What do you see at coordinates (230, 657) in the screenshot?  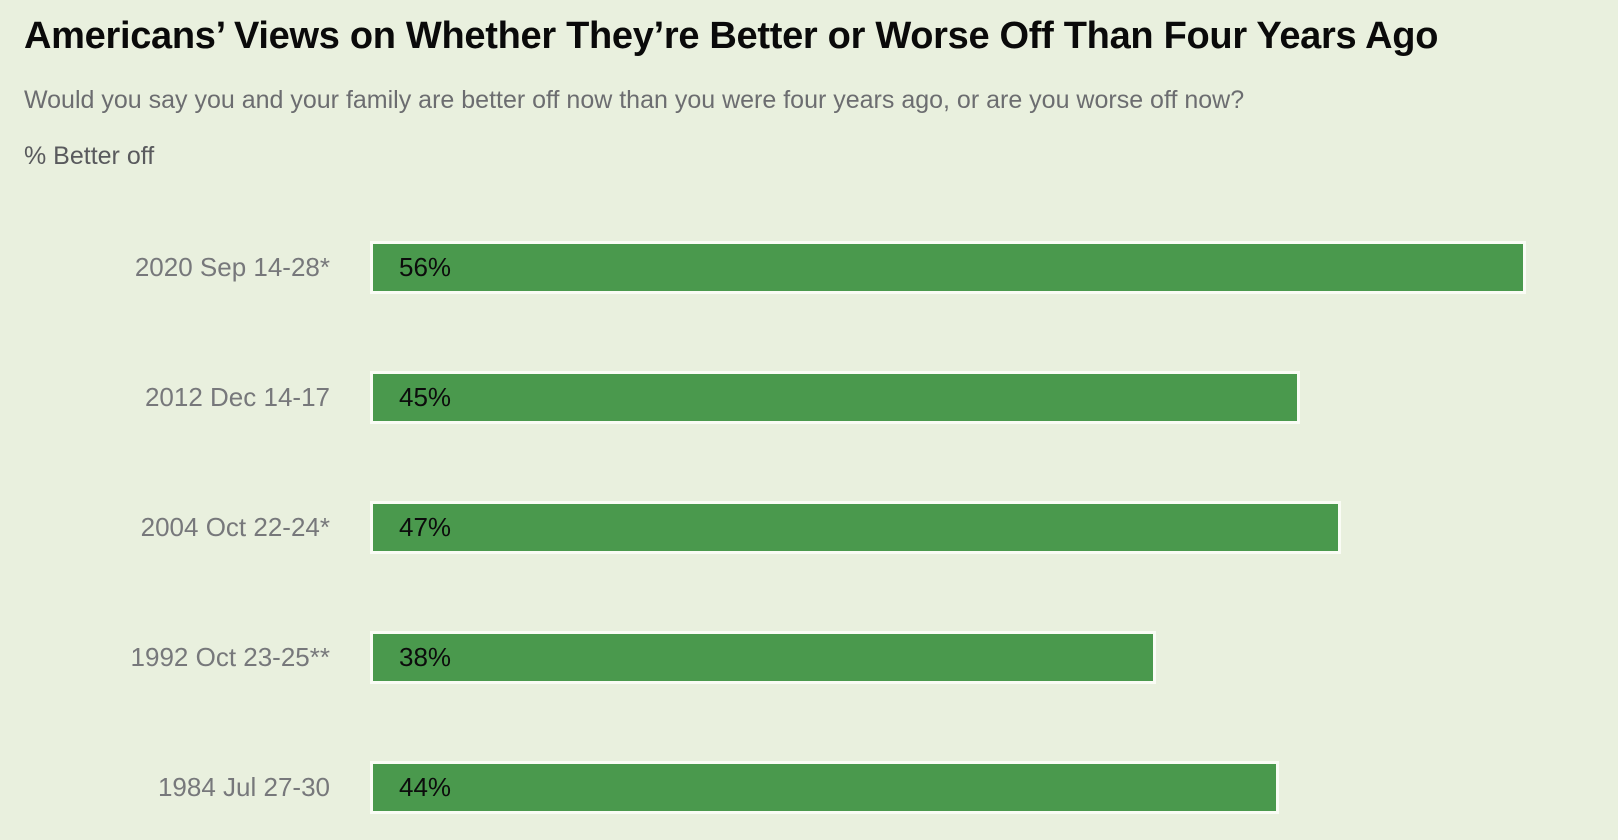 I see `category-label: 1992 Oct 23-25**` at bounding box center [230, 657].